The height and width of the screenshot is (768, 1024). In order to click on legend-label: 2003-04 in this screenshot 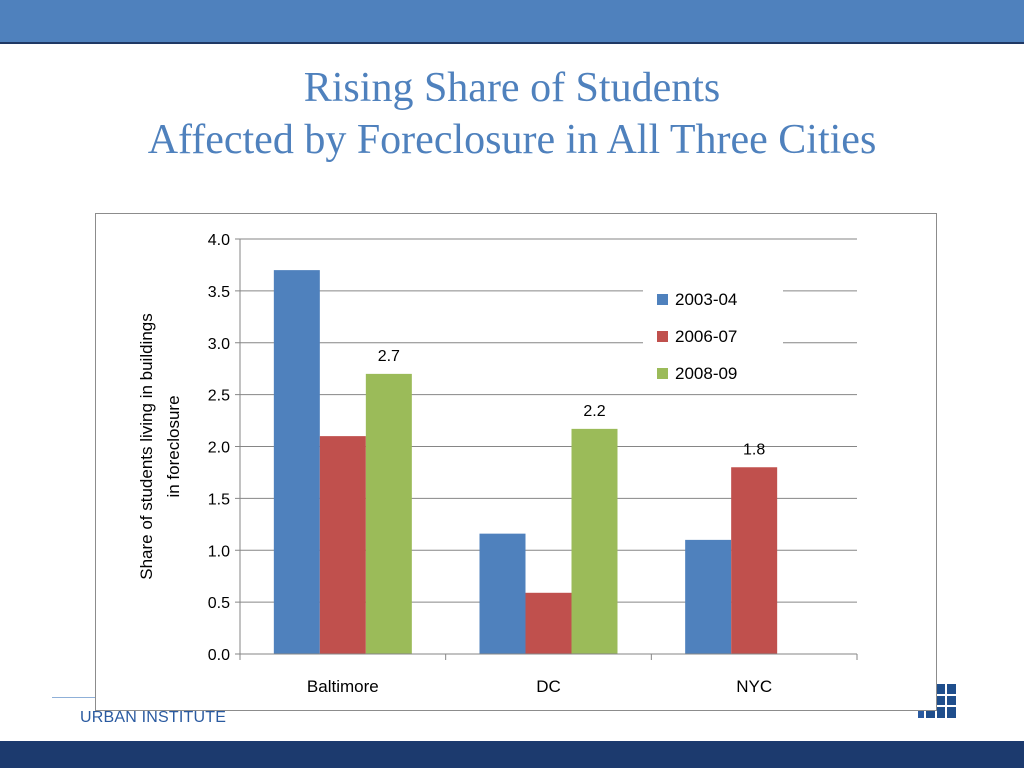, I will do `click(706, 299)`.